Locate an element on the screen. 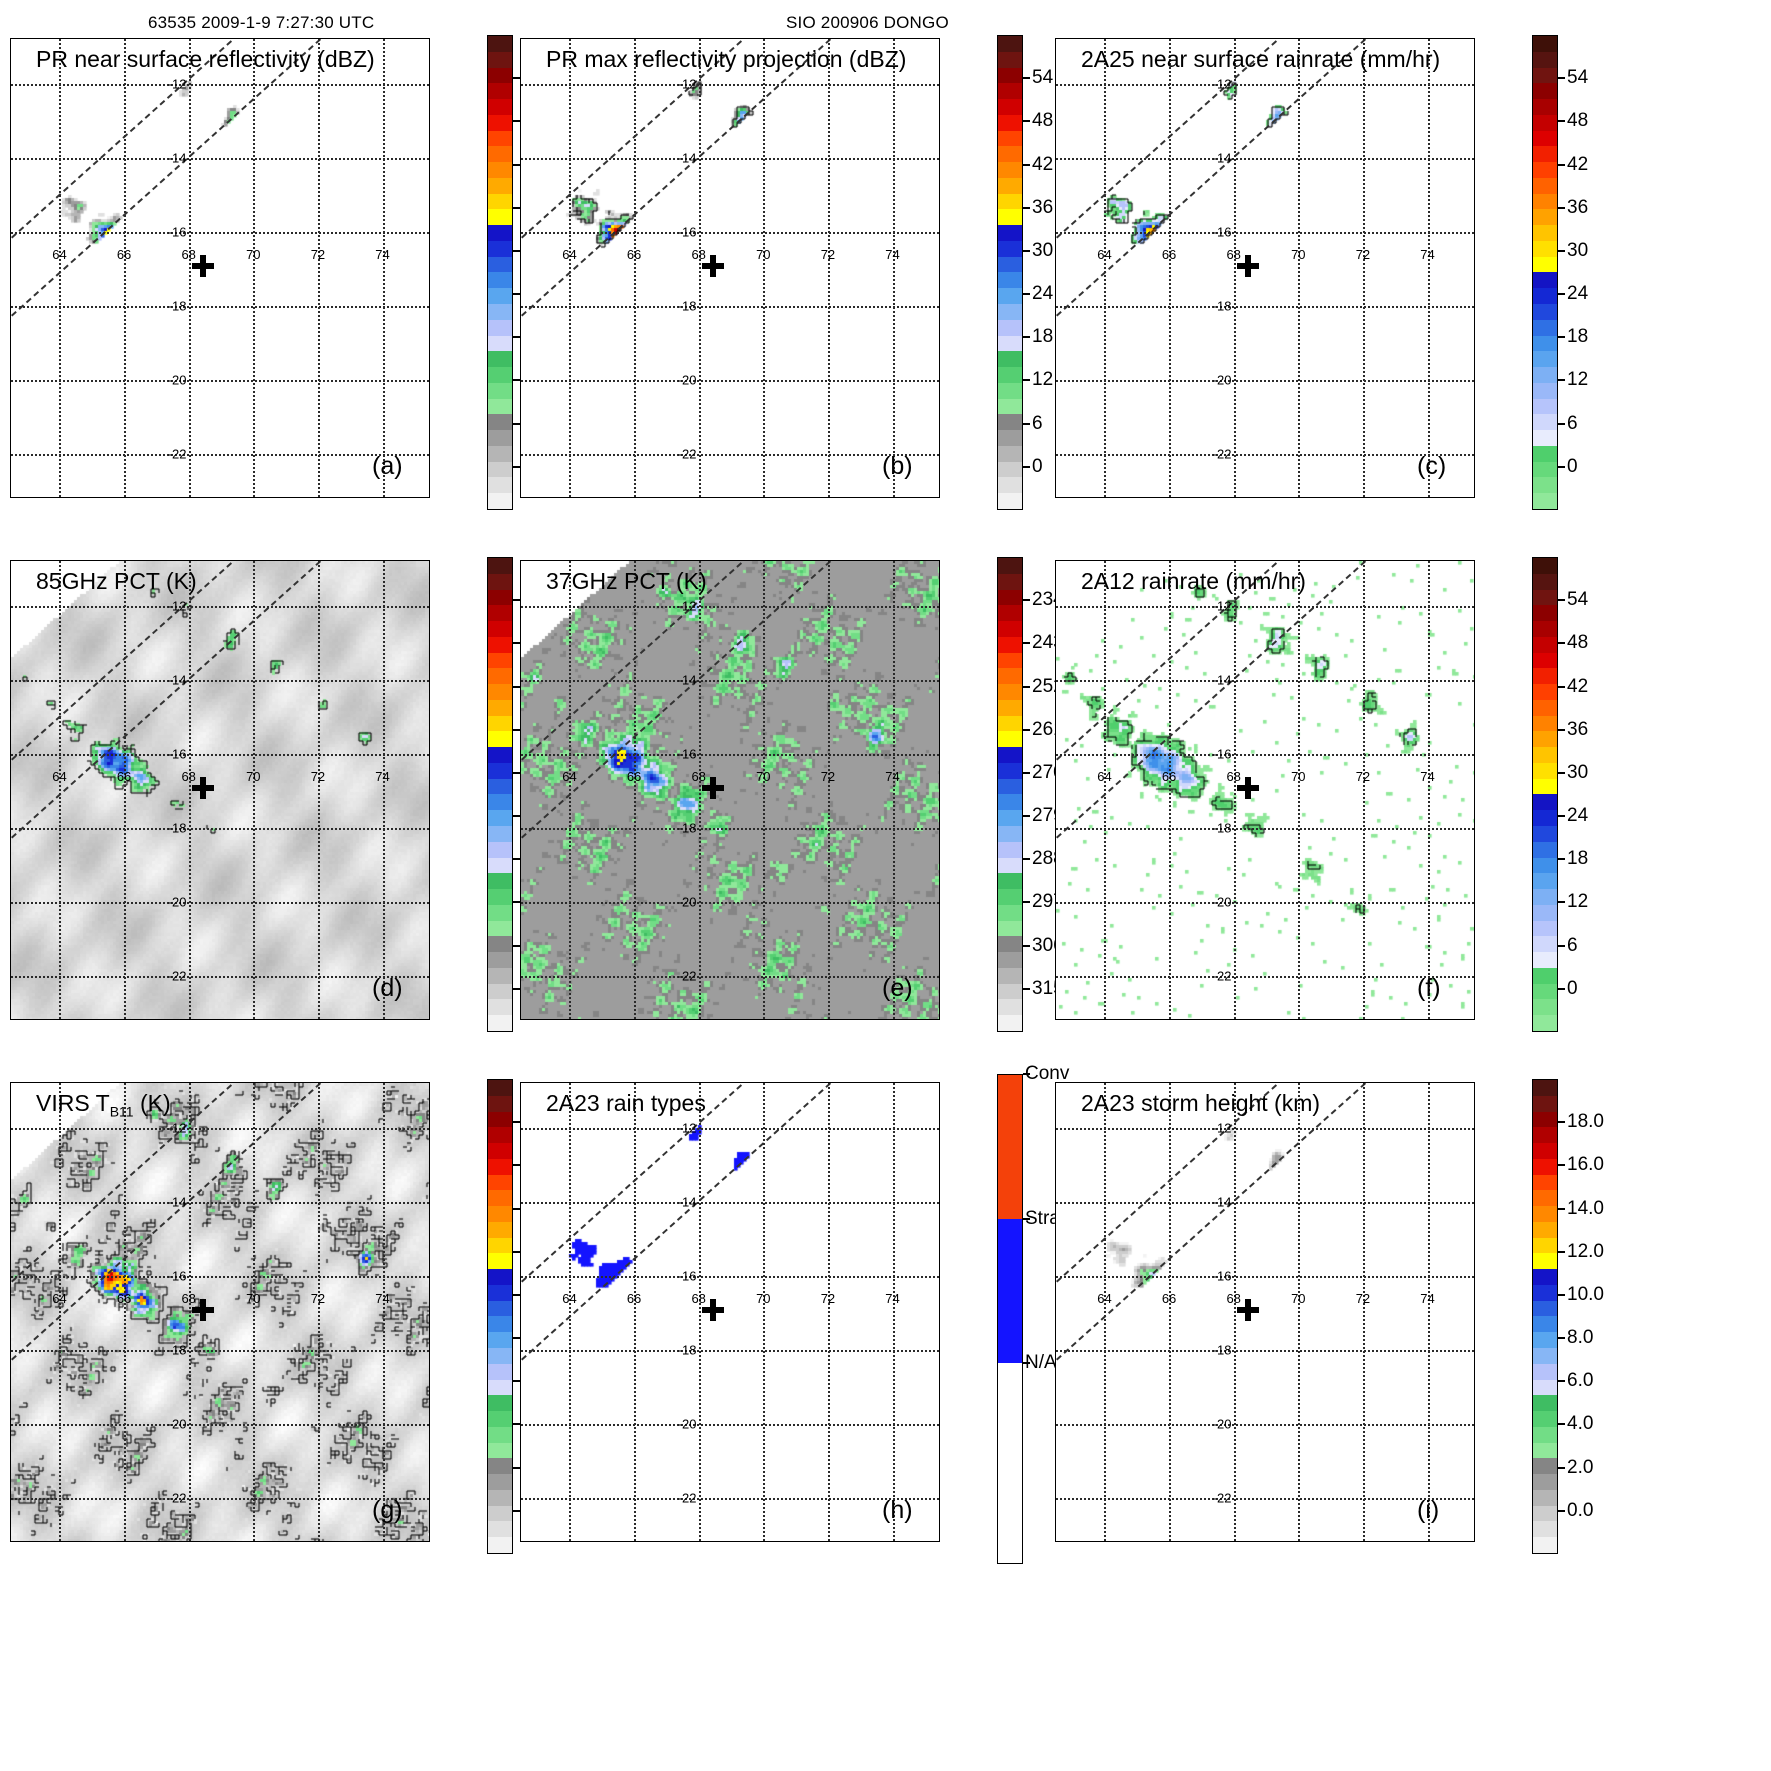 The image size is (1771, 1771). lon-tick-label: 66 is located at coordinates (634, 254).